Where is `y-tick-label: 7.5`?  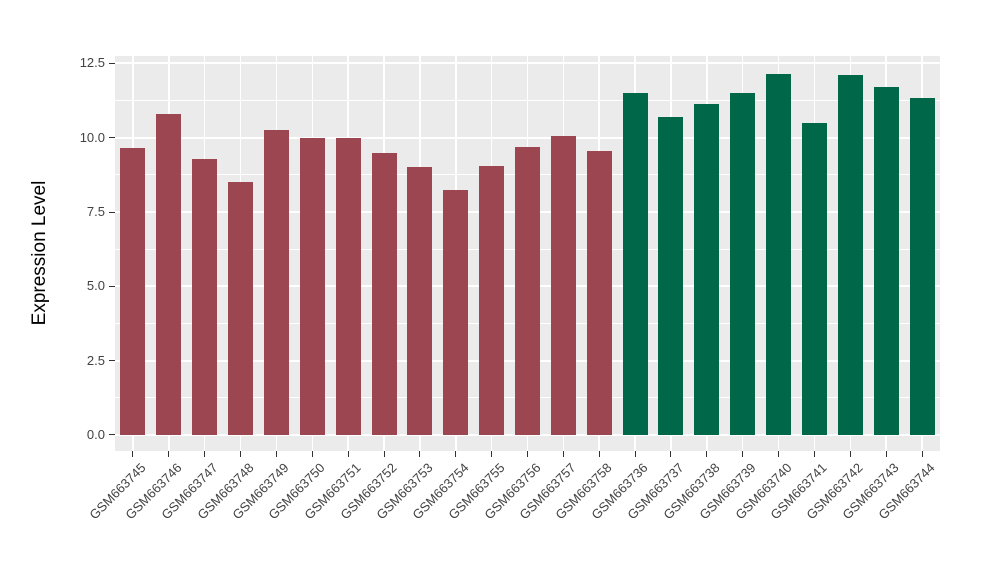 y-tick-label: 7.5 is located at coordinates (95, 212).